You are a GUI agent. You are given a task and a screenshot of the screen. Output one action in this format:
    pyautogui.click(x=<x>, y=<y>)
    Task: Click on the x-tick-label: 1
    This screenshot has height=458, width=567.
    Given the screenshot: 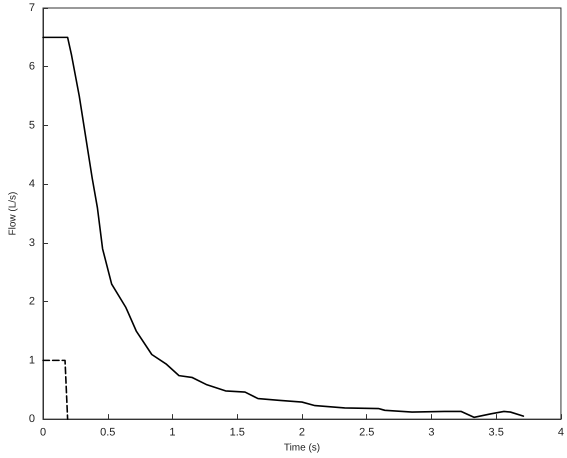 What is the action you would take?
    pyautogui.click(x=172, y=432)
    